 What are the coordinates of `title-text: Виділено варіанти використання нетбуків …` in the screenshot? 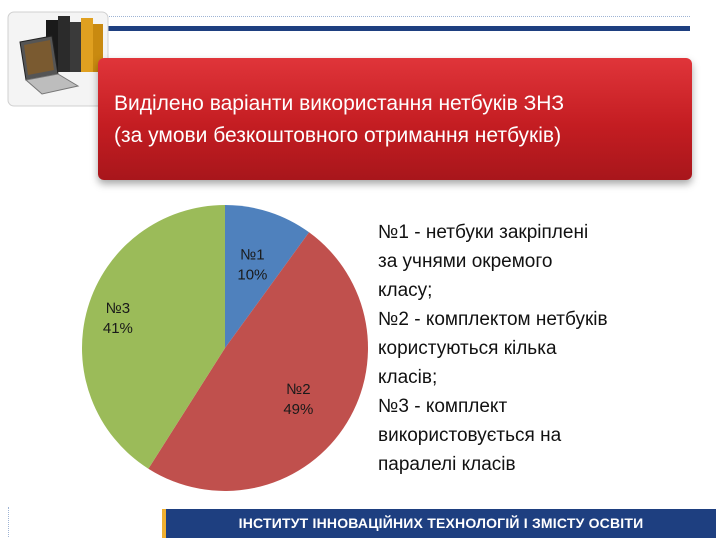 It's located at (398, 120).